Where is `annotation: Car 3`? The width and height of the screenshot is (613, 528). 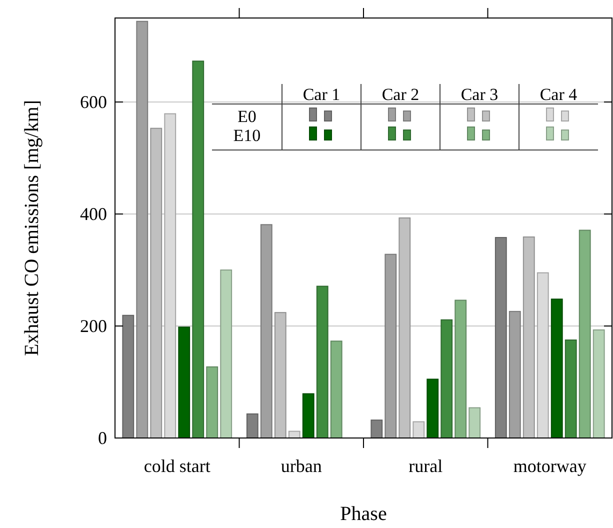
annotation: Car 3 is located at coordinates (479, 94).